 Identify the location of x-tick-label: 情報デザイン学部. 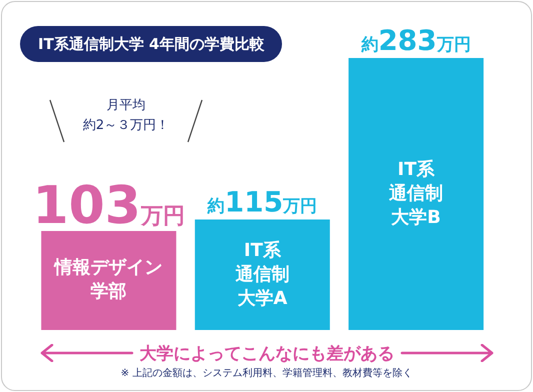
(109, 280).